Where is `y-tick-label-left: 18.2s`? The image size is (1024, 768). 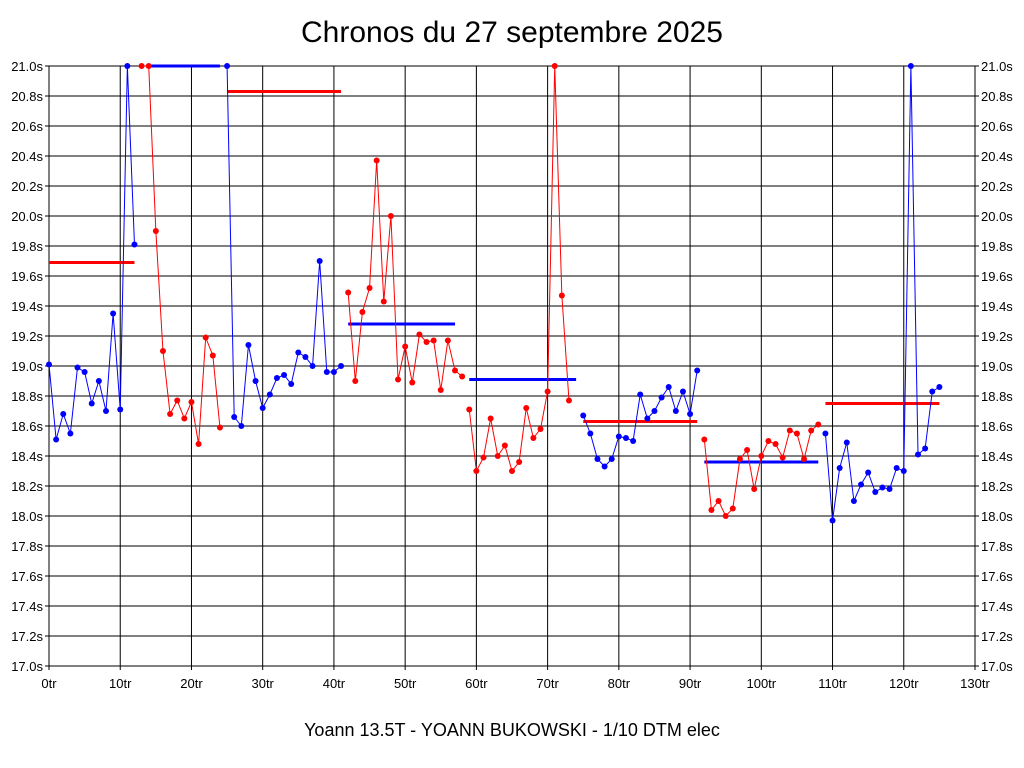 y-tick-label-left: 18.2s is located at coordinates (27, 486).